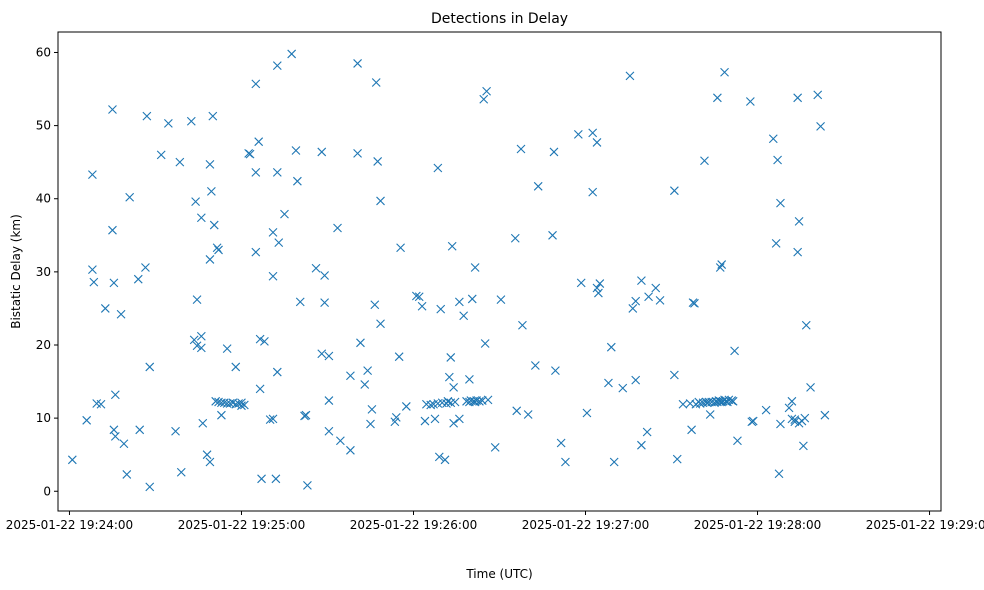 The height and width of the screenshot is (590, 984). Describe the element at coordinates (925, 525) in the screenshot. I see `x-tick-label: 2025-01-22 19:29:00` at that location.